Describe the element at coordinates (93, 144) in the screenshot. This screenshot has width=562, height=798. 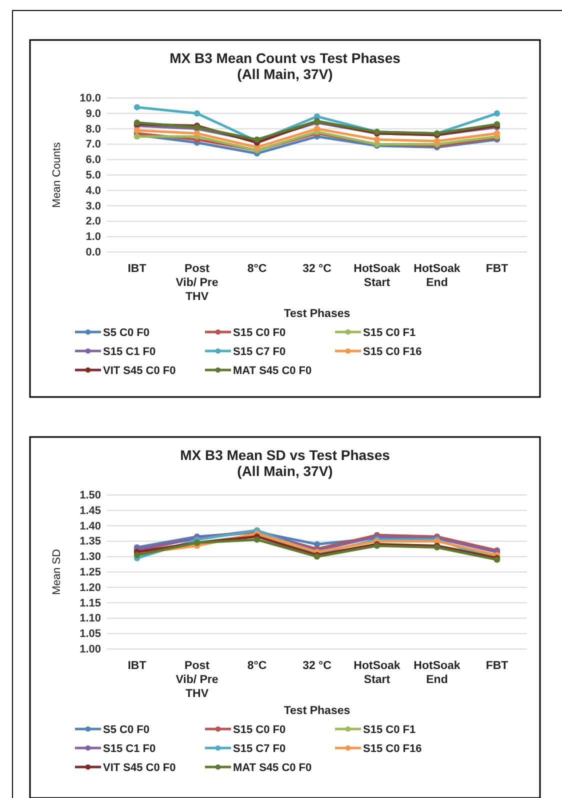
I see `y-tick-label: 7.0` at that location.